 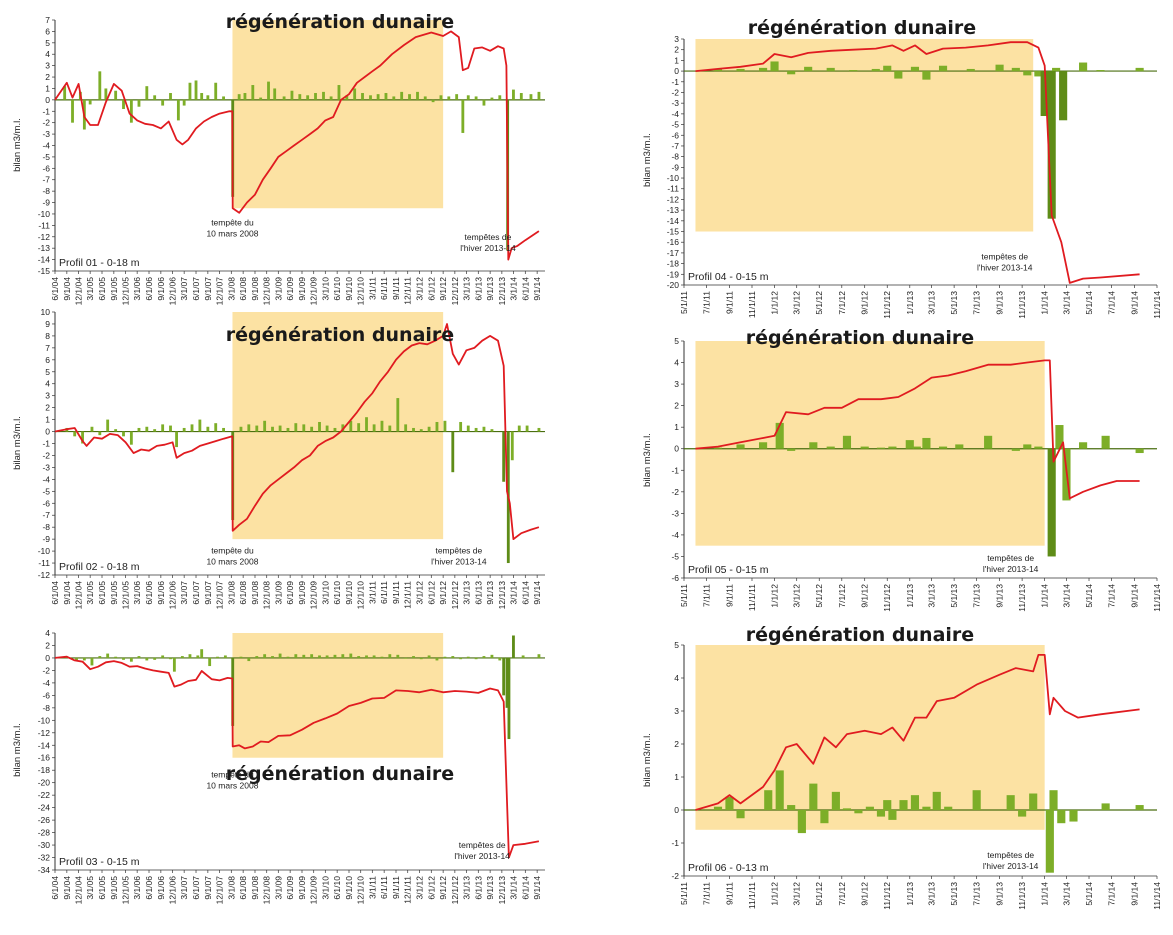 I want to click on y-tick-label: -28, so click(x=44, y=833).